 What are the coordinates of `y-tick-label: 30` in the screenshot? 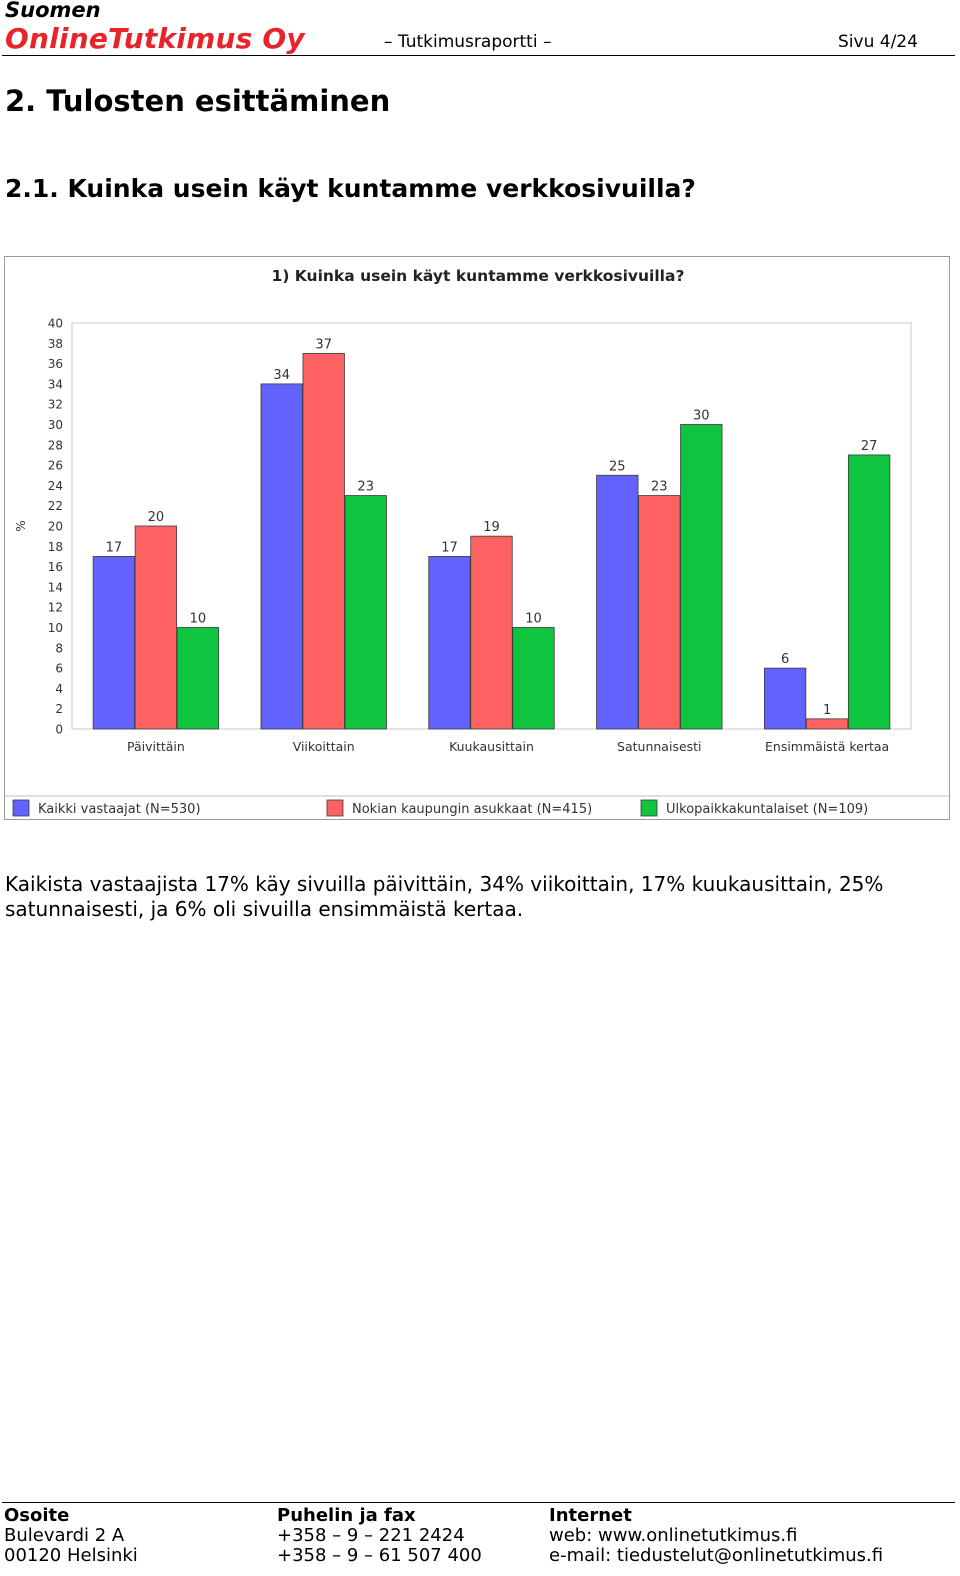 It's located at (55, 425).